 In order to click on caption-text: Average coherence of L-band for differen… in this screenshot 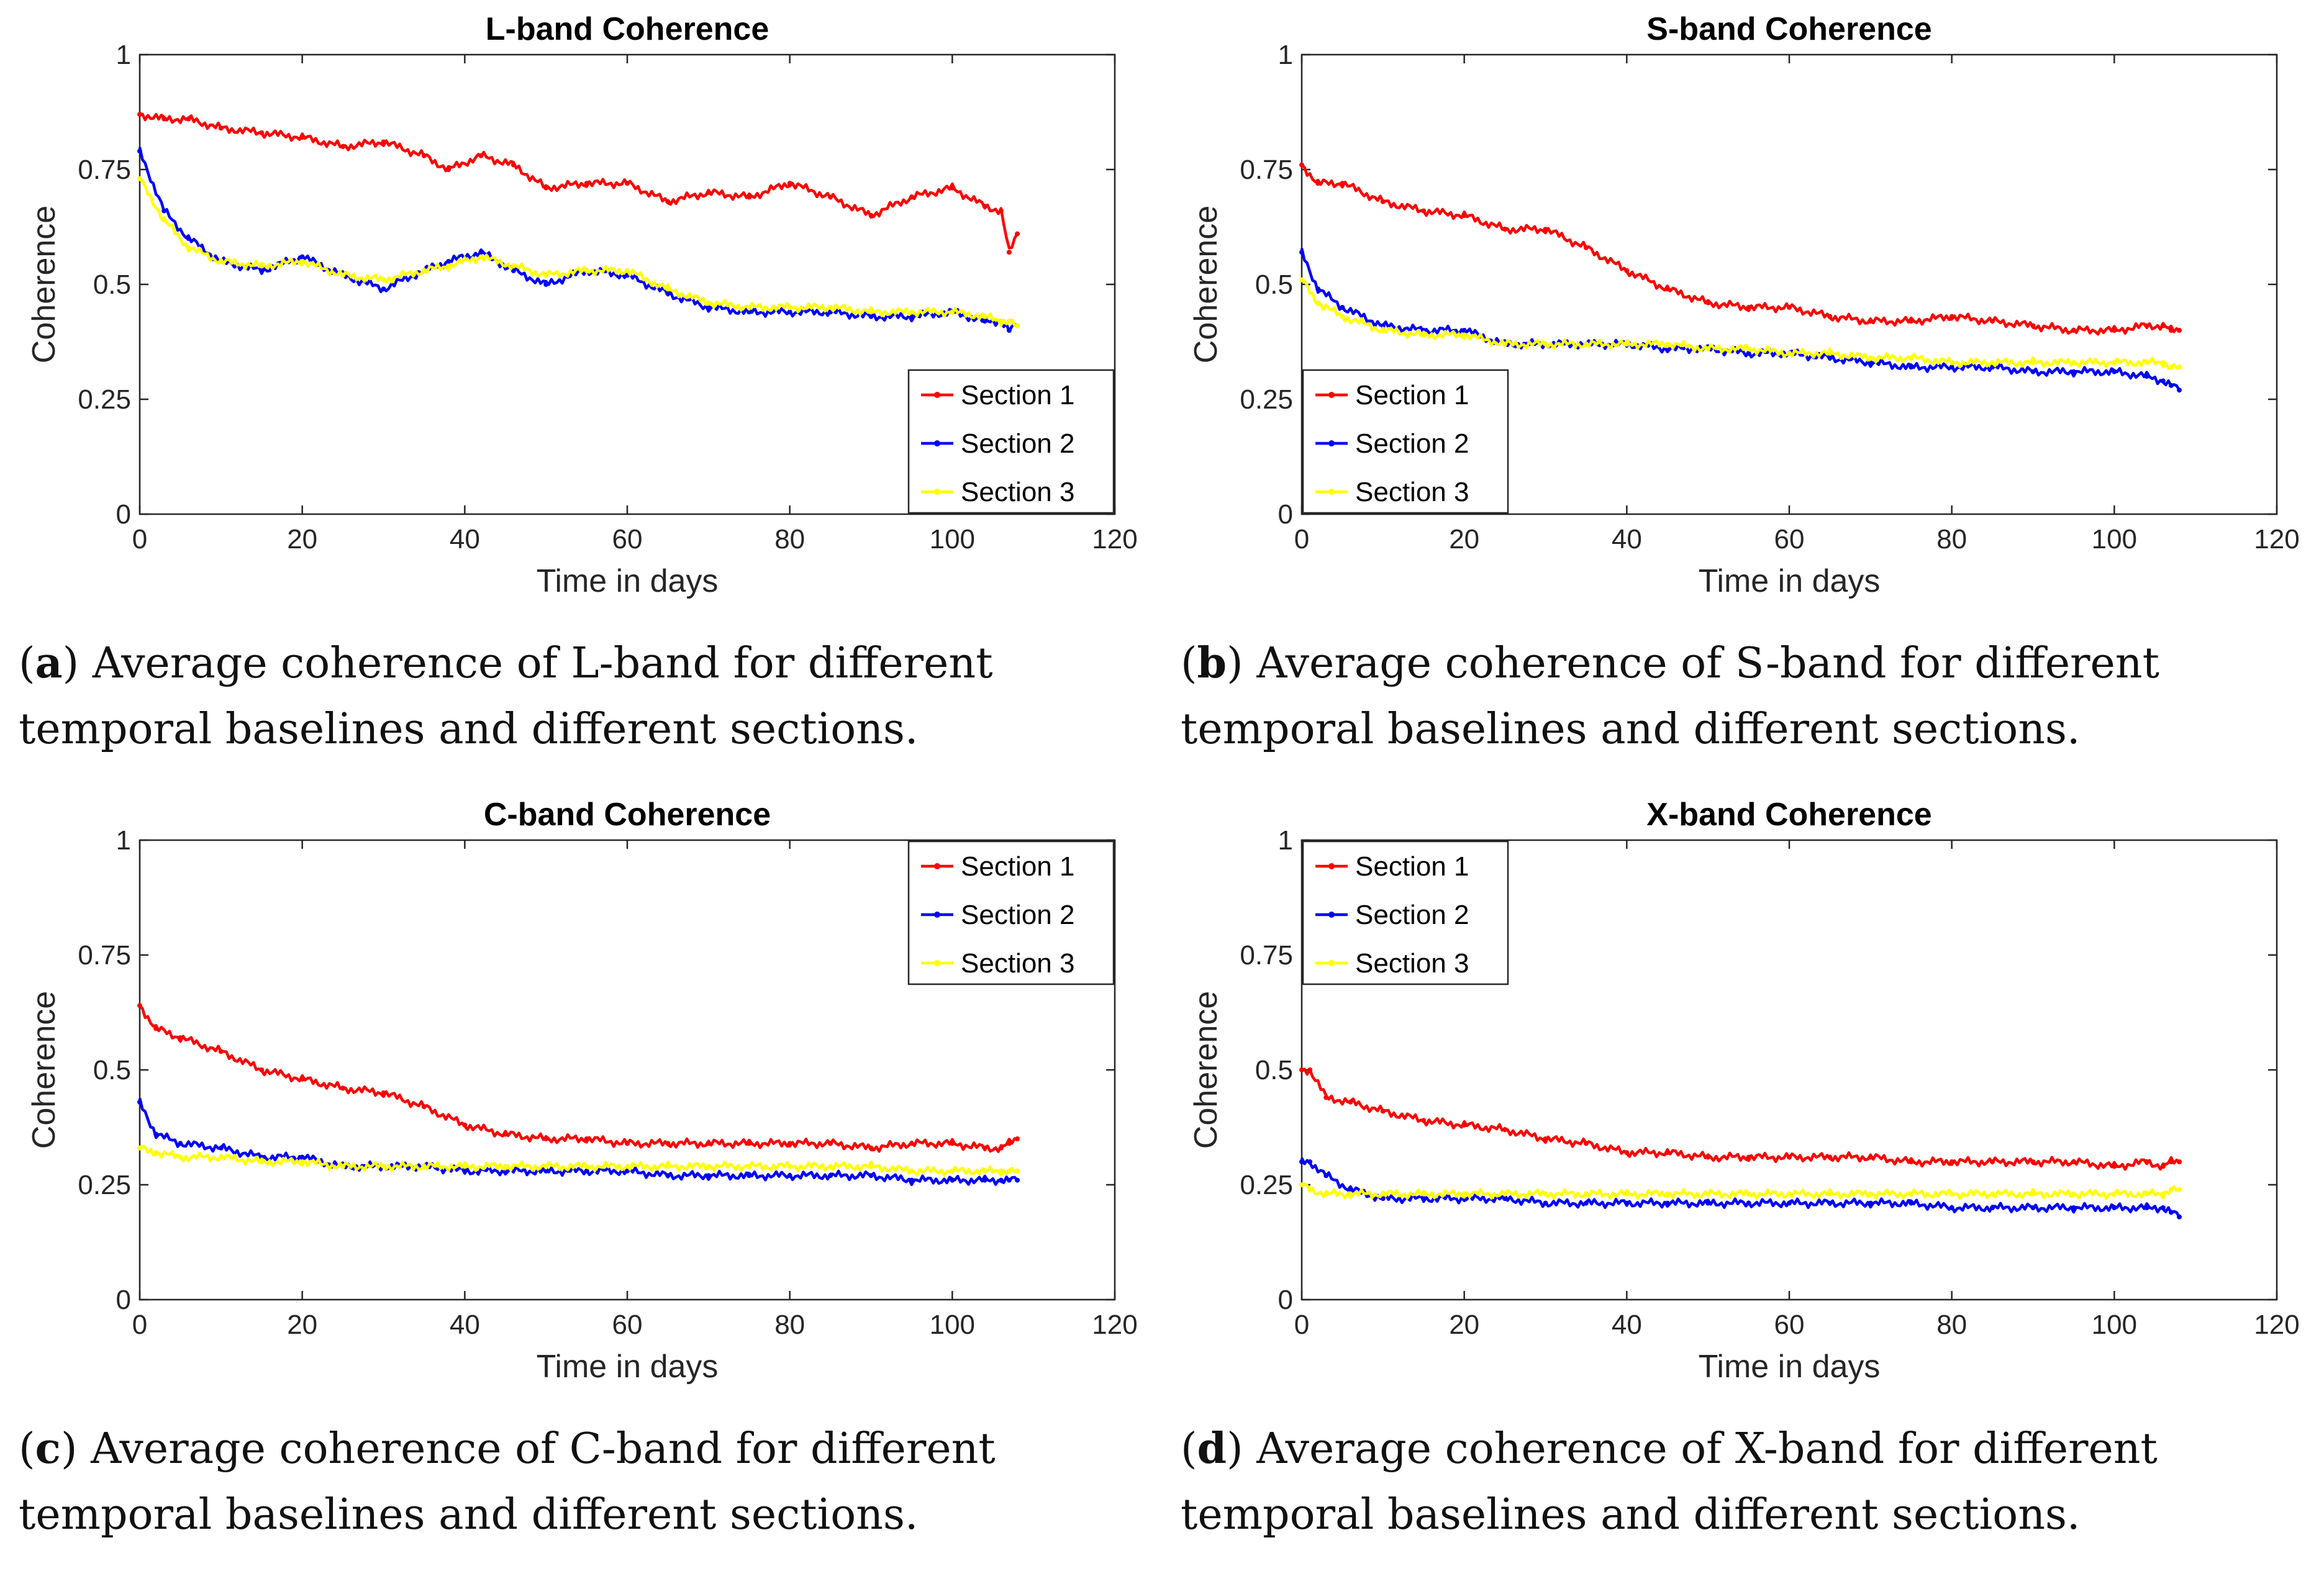, I will do `click(506, 696)`.